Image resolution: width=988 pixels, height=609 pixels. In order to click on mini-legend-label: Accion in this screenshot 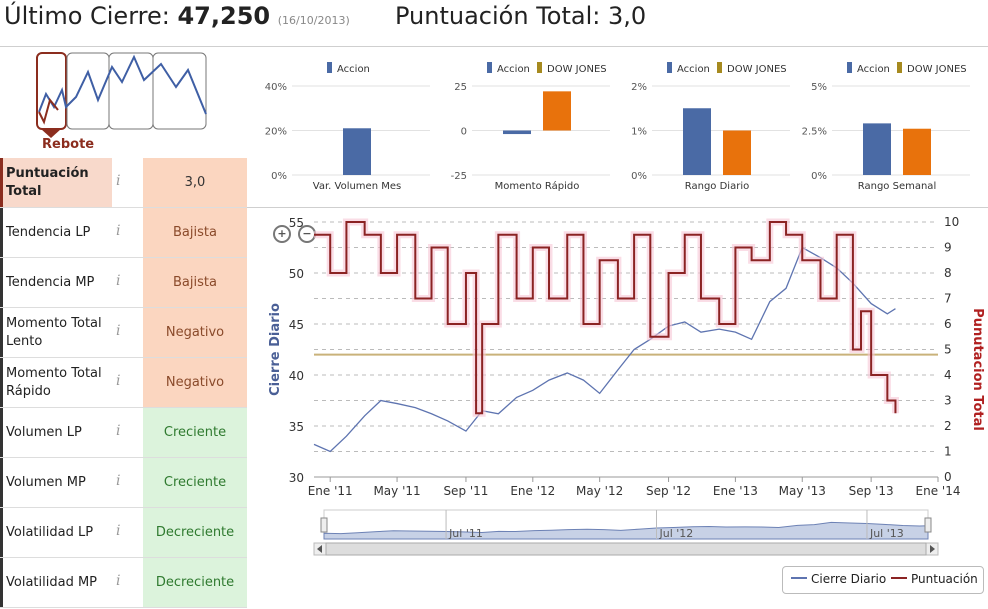, I will do `click(873, 69)`.